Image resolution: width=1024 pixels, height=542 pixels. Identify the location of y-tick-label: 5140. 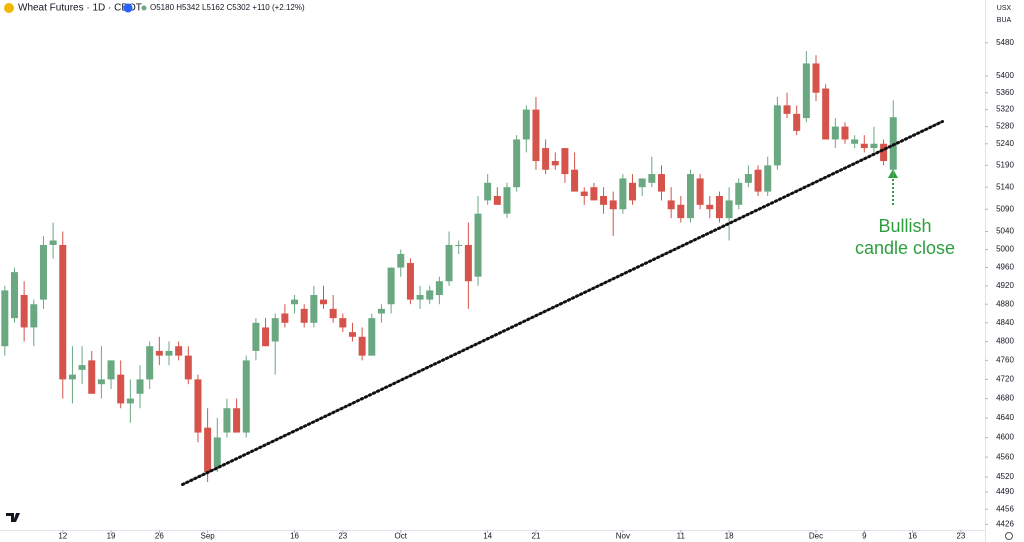
(1005, 186).